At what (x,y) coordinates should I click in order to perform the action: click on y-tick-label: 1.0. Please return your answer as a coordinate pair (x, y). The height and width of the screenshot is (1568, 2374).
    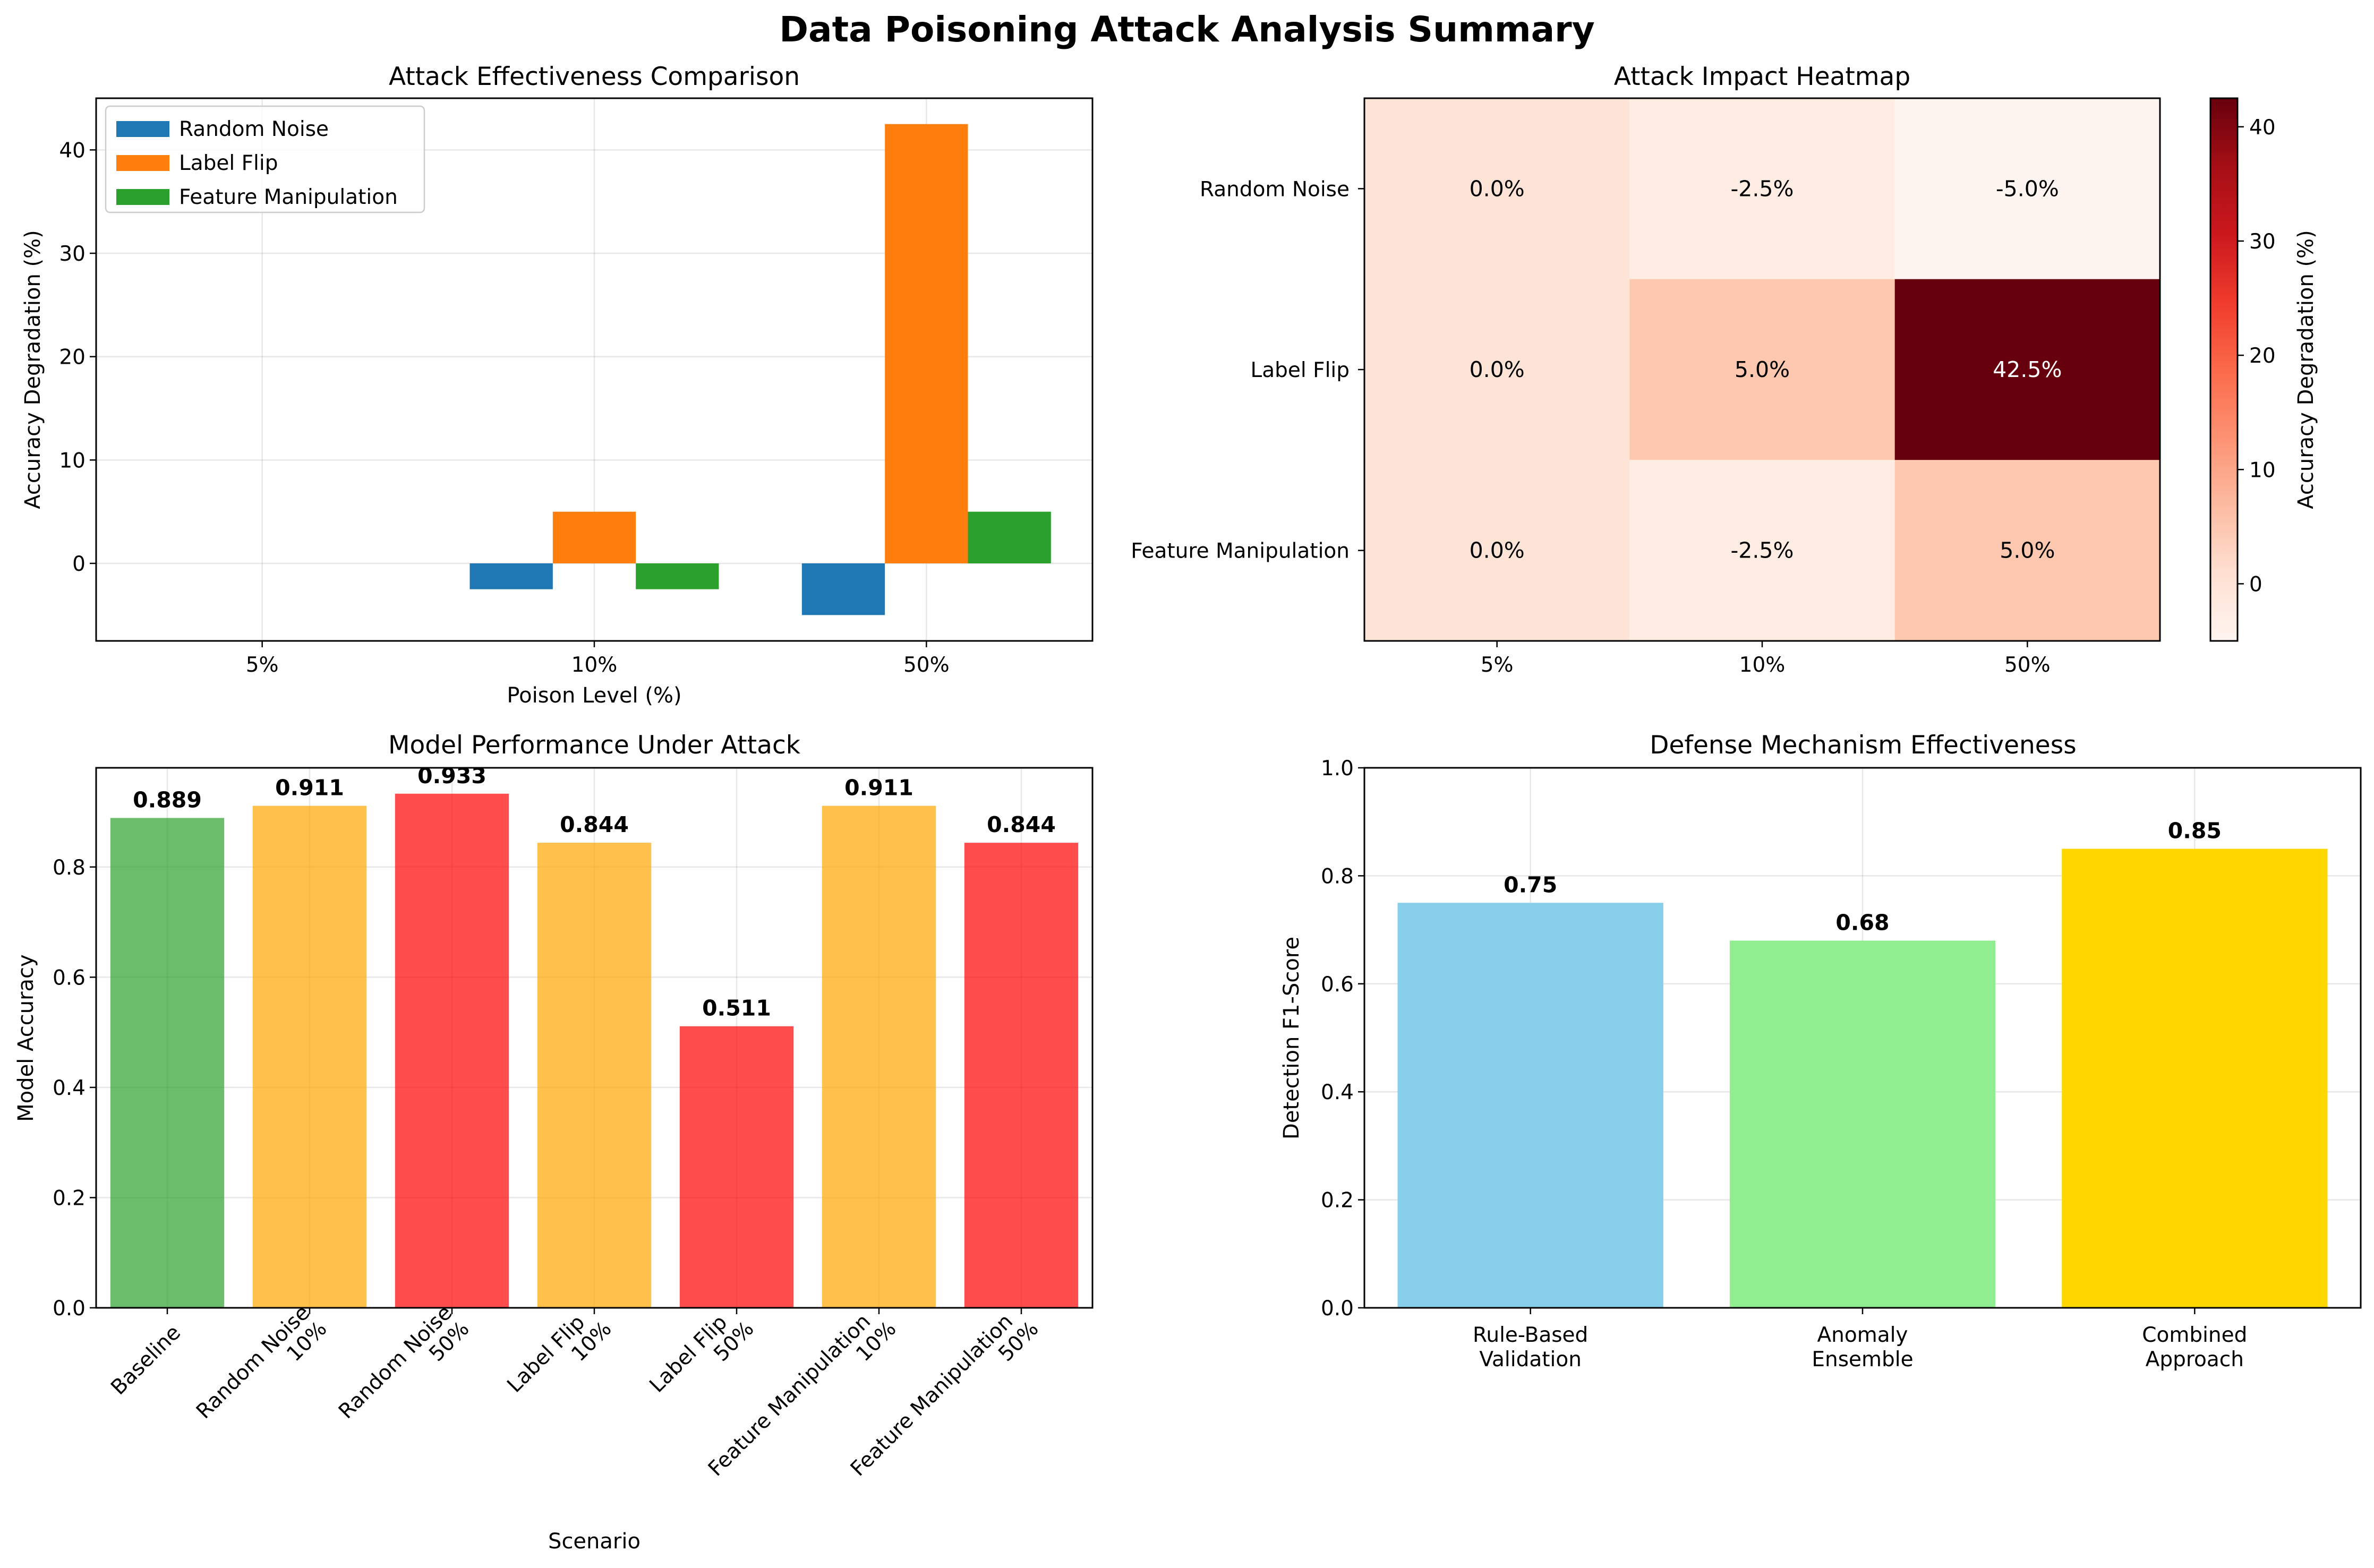
    Looking at the image, I should click on (1337, 769).